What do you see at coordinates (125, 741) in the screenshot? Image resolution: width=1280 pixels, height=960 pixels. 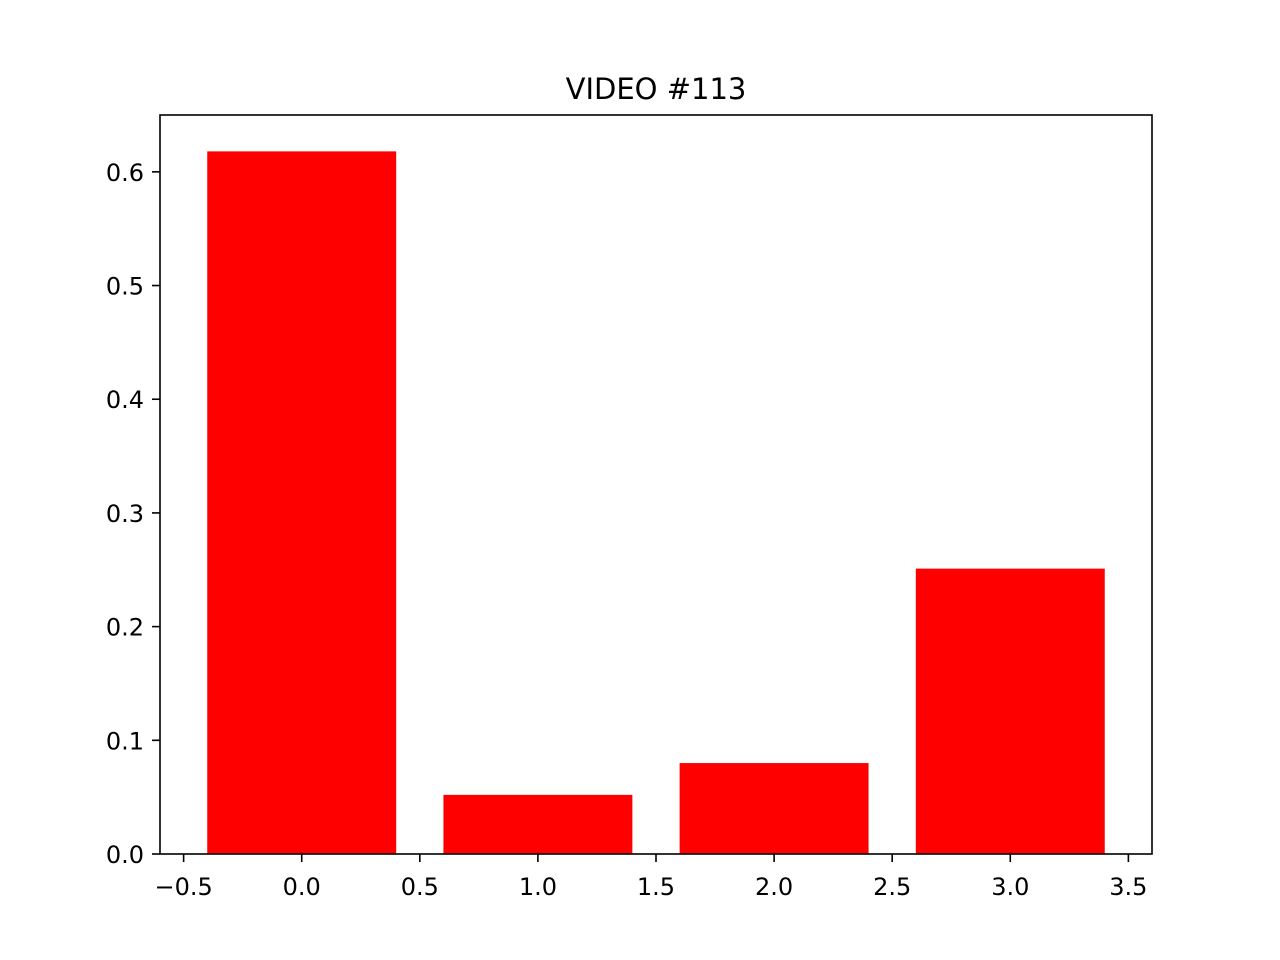 I see `y-tick-label: 0.1` at bounding box center [125, 741].